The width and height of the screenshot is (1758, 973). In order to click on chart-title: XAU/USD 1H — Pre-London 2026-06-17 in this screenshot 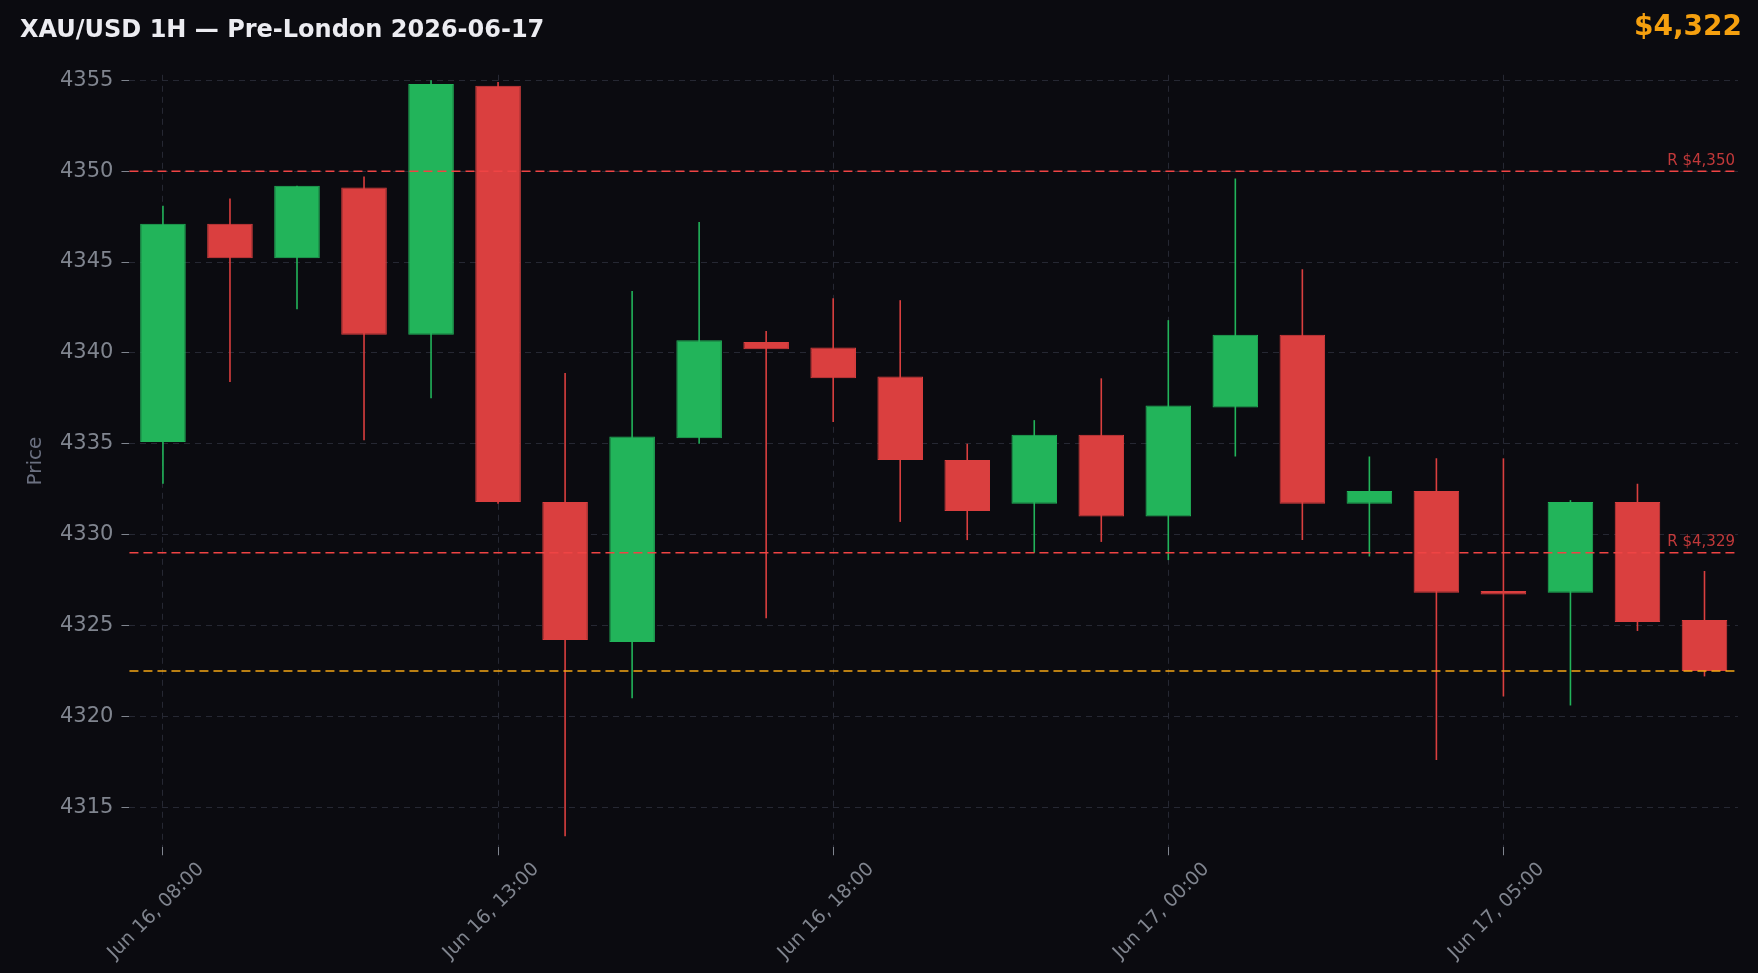, I will do `click(282, 28)`.